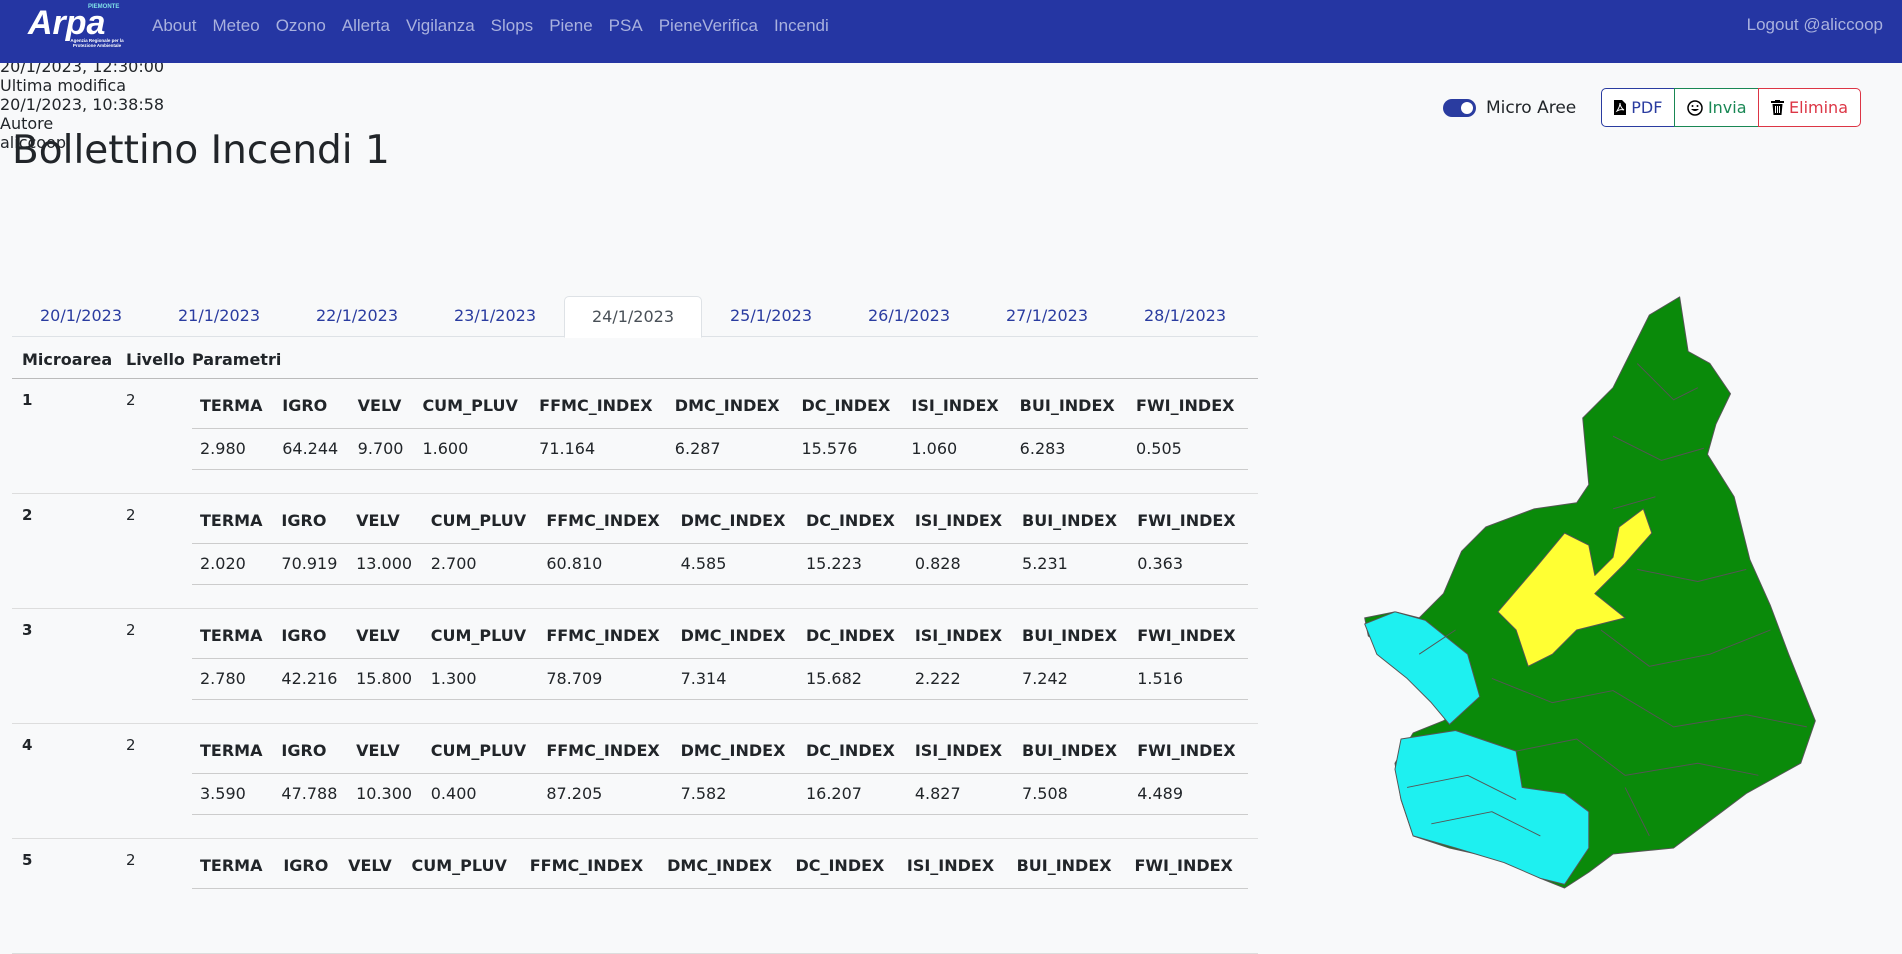 The height and width of the screenshot is (954, 1902). I want to click on date-tab: 23/1/2023, so click(495, 315).